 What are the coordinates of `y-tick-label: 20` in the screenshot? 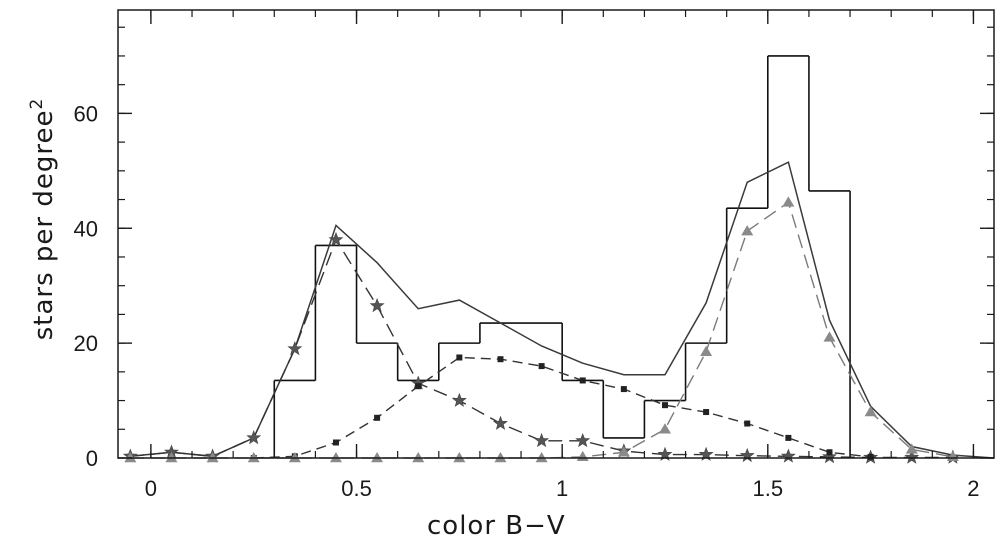 It's located at (86, 343).